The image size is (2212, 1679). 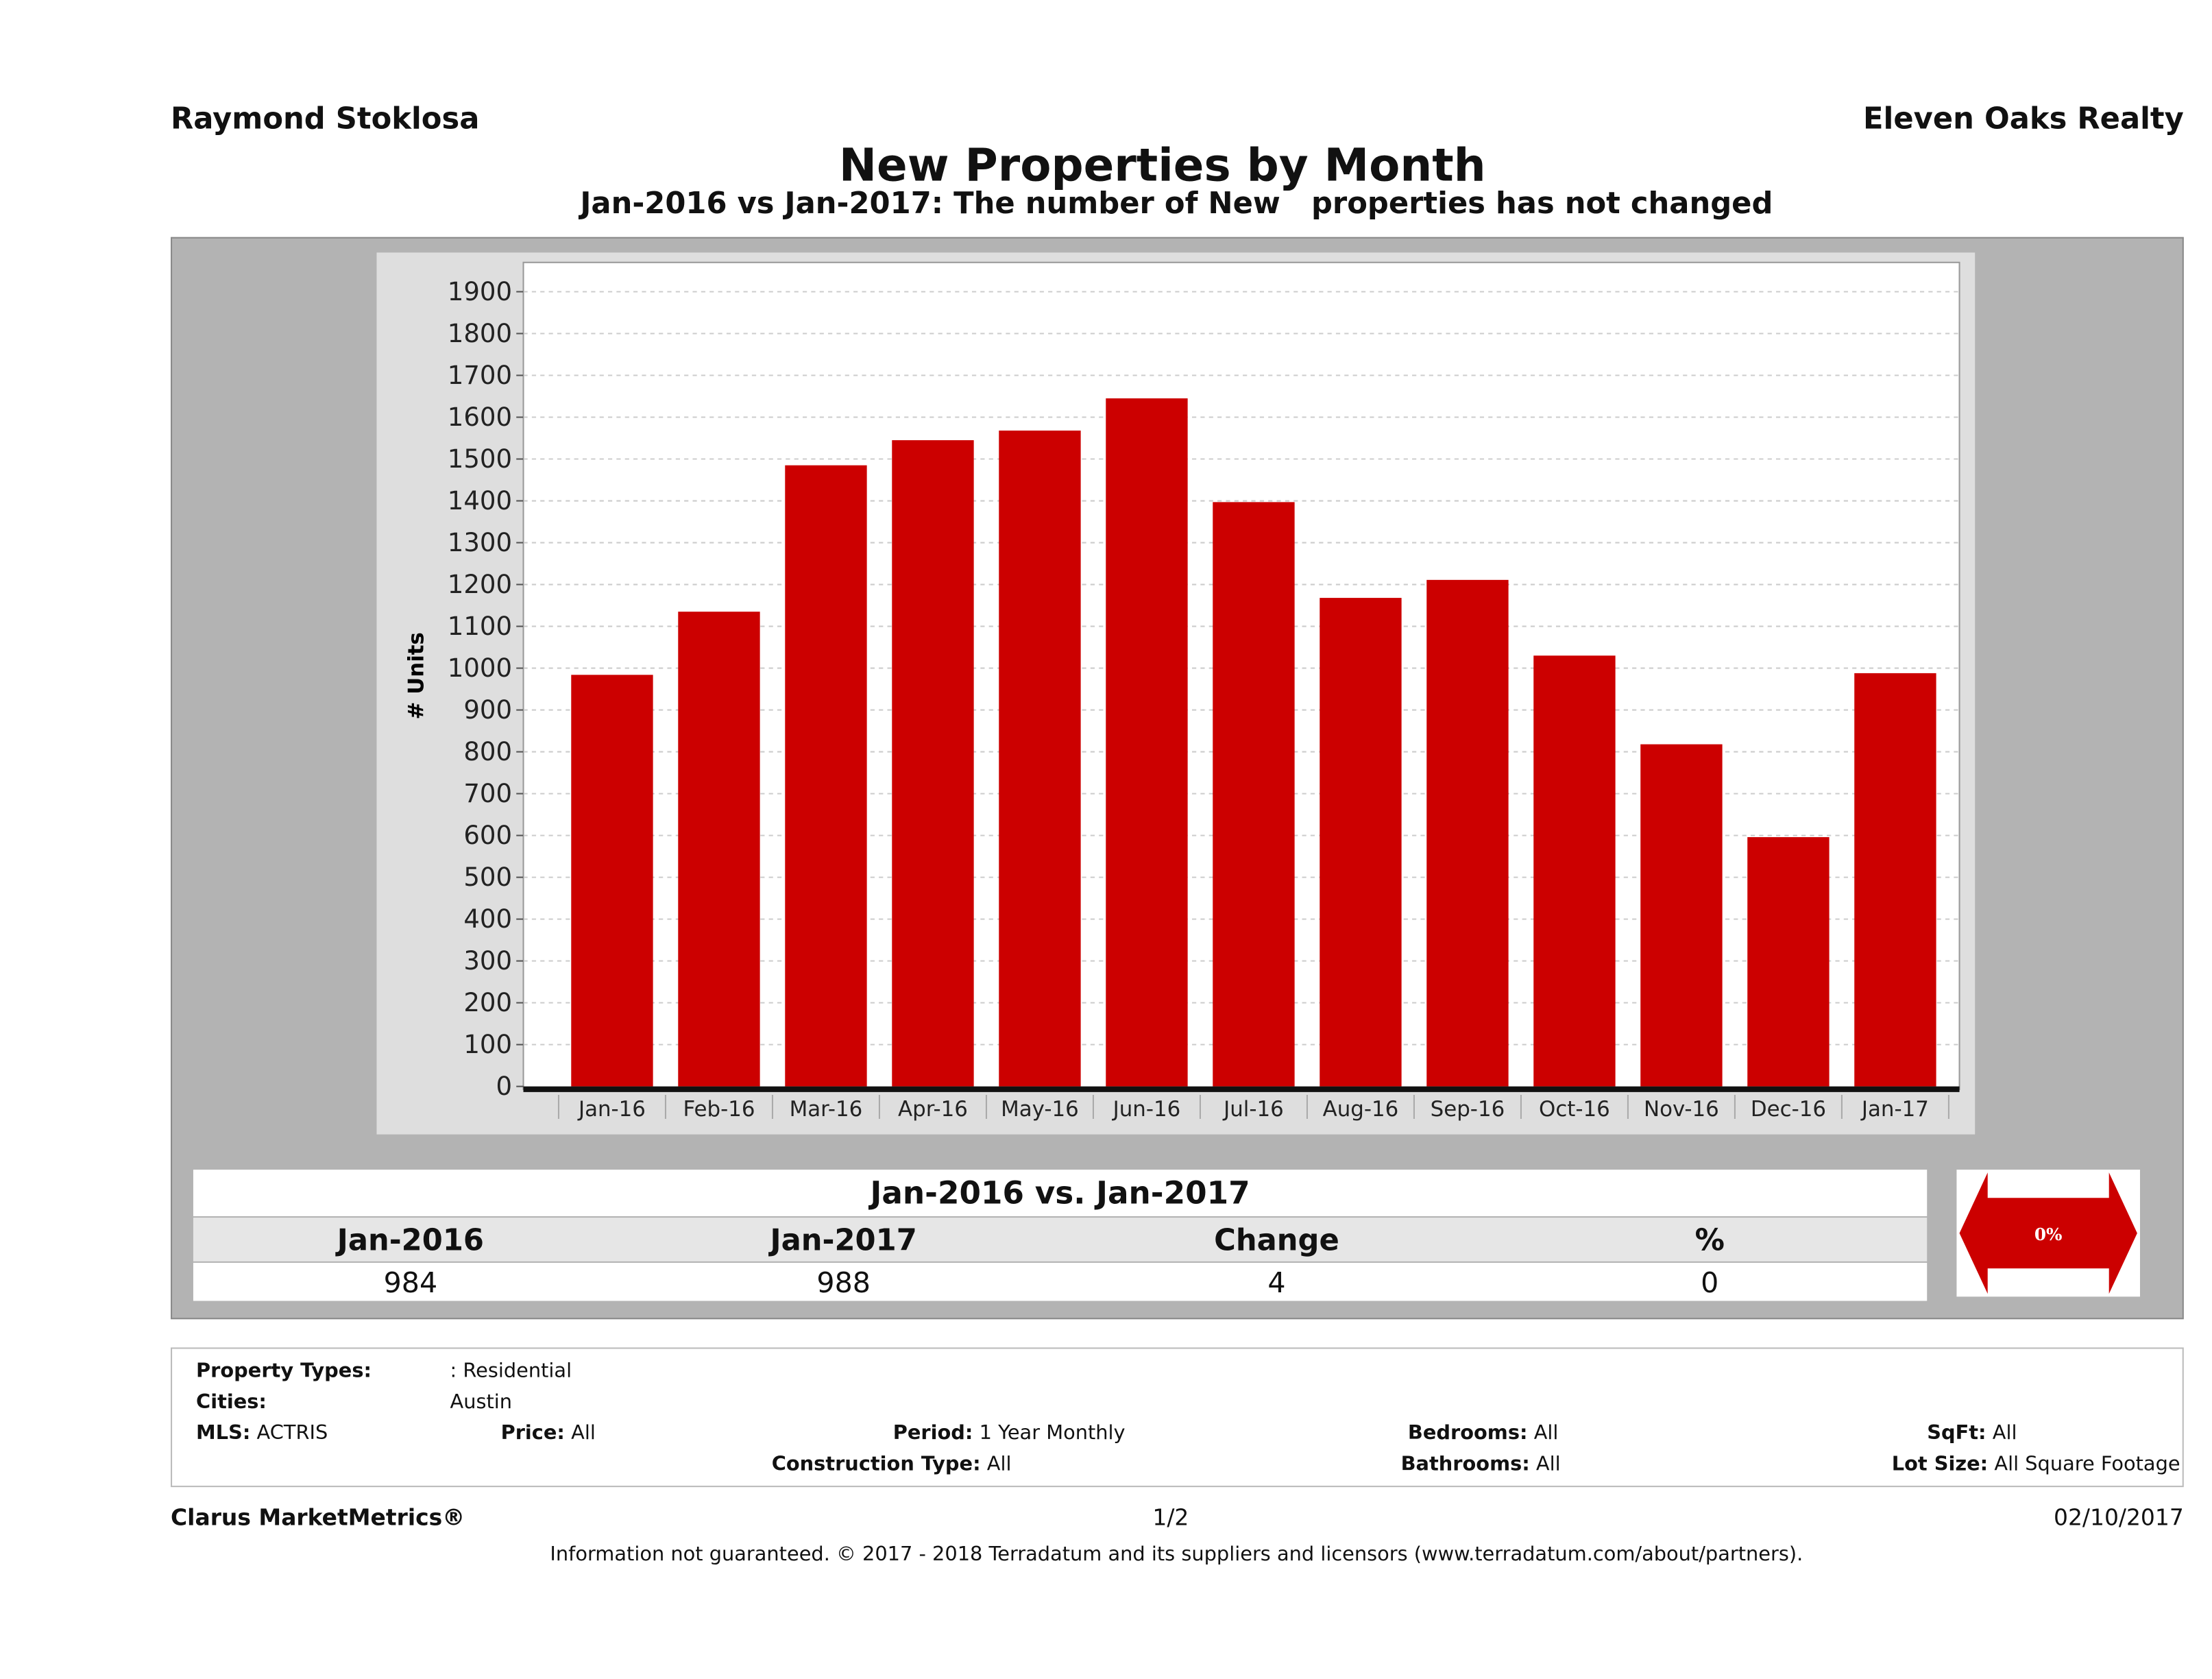 What do you see at coordinates (2087, 1464) in the screenshot?
I see `filter-value: All Square Footage` at bounding box center [2087, 1464].